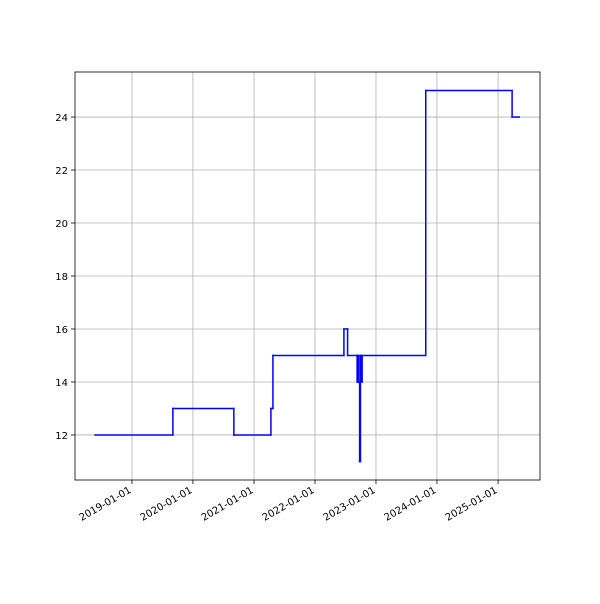  What do you see at coordinates (350, 504) in the screenshot?
I see `x-tick-label: 2023-01-01` at bounding box center [350, 504].